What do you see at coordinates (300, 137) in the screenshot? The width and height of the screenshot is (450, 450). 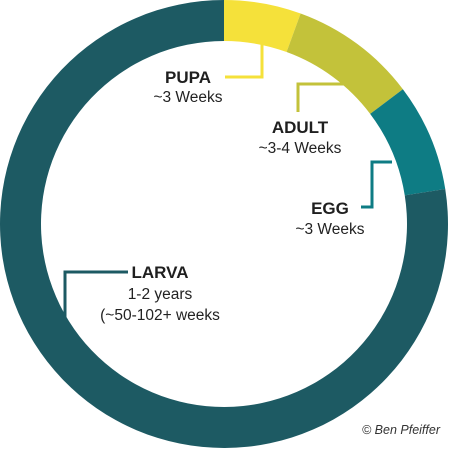 I see `label-adult: ADULT ~3-4 Weeks` at bounding box center [300, 137].